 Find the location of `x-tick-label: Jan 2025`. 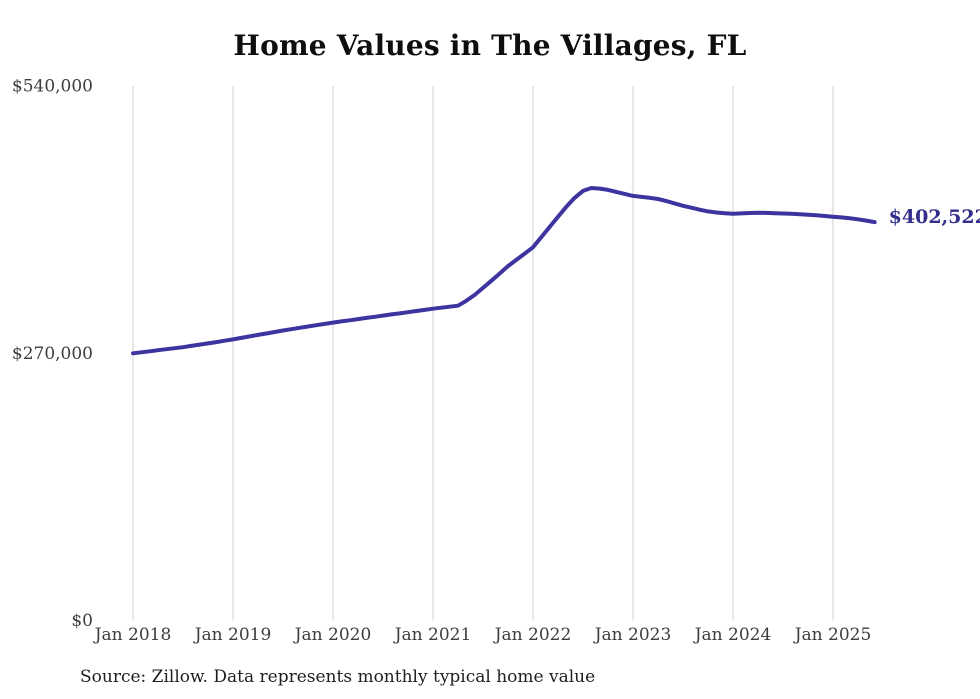

x-tick-label: Jan 2025 is located at coordinates (832, 635).